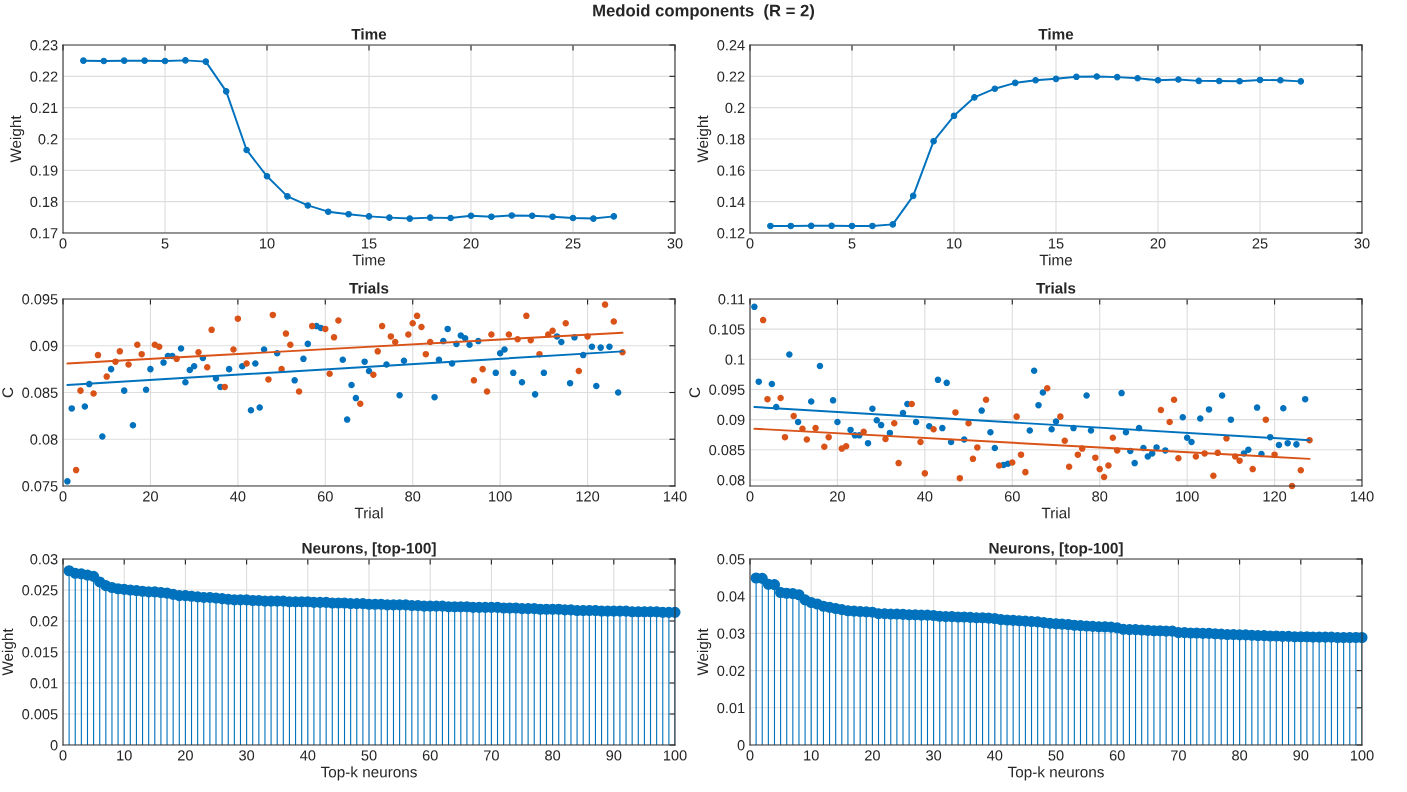 The height and width of the screenshot is (792, 1407). What do you see at coordinates (731, 45) in the screenshot?
I see `y-tick-label: 0.24` at bounding box center [731, 45].